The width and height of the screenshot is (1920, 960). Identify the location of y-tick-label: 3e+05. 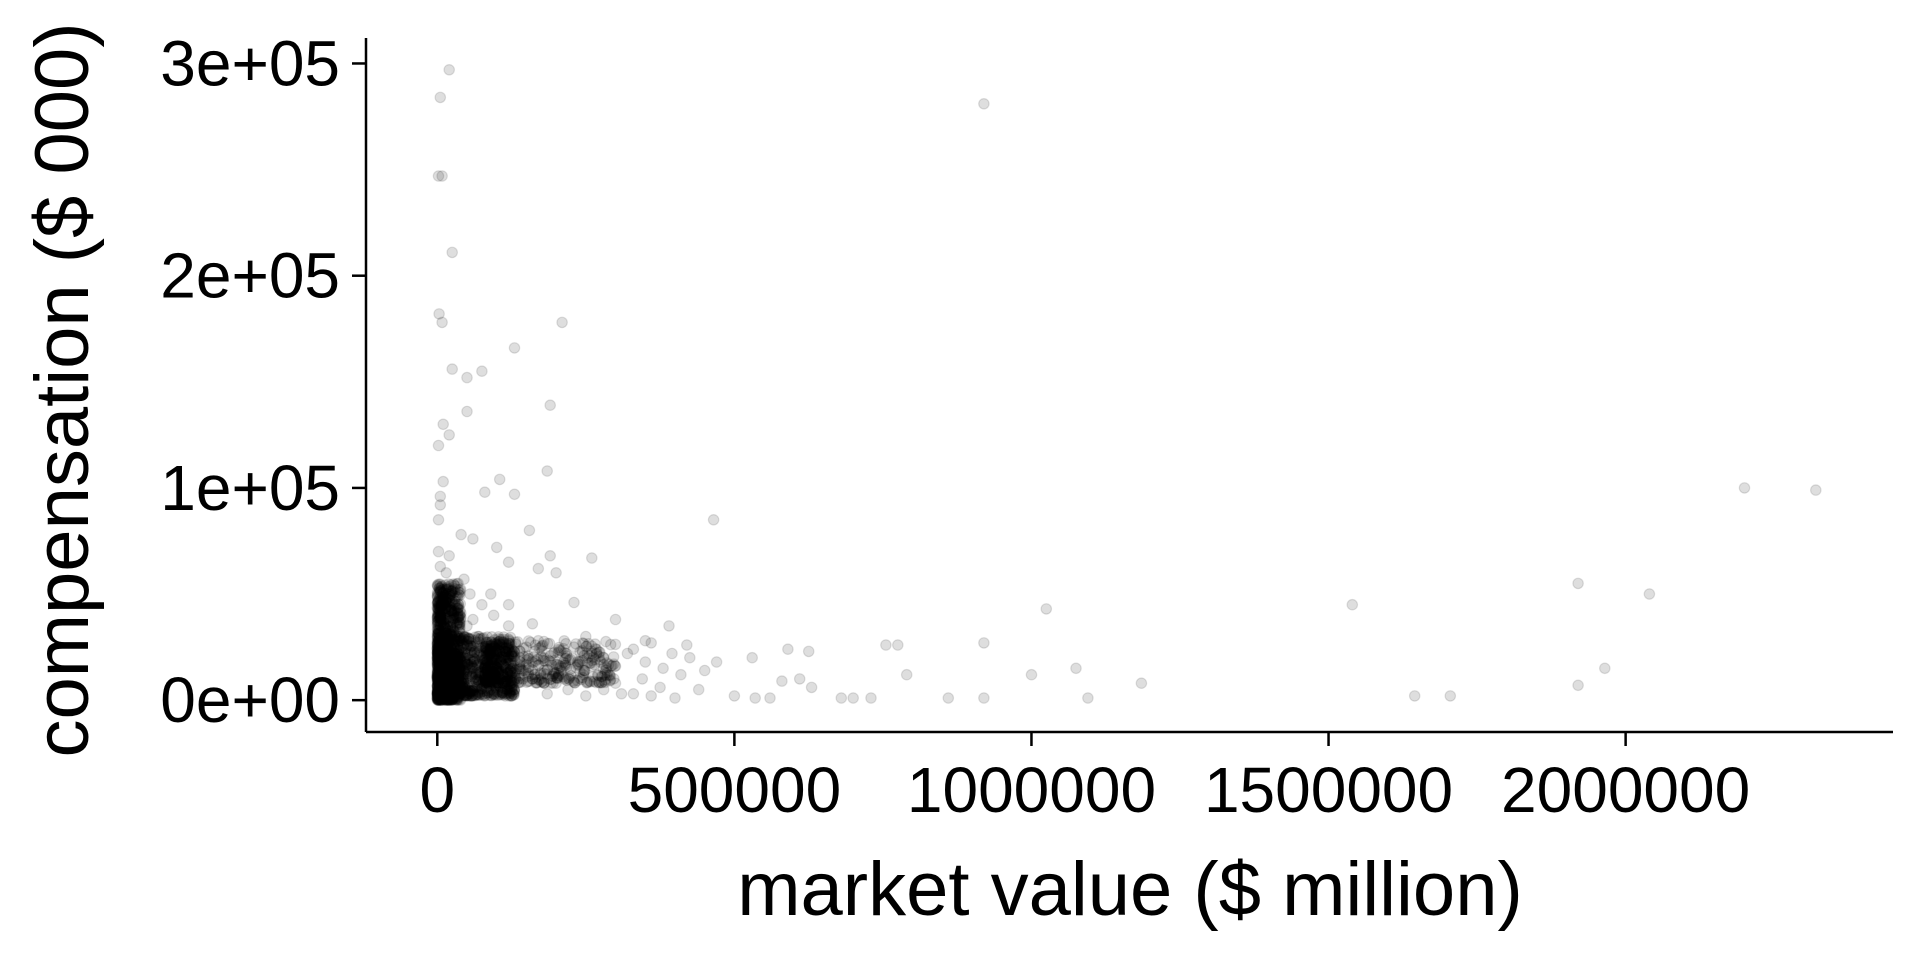
(250, 63).